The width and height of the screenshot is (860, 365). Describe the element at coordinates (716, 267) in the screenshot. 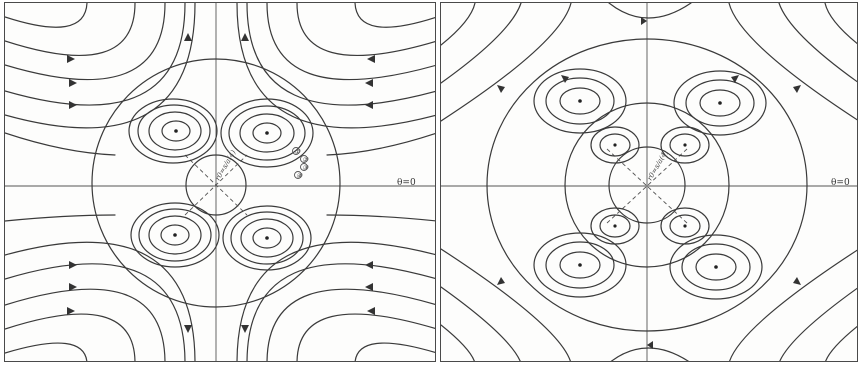

I see `vortex-cell-outer-bottom-right` at that location.